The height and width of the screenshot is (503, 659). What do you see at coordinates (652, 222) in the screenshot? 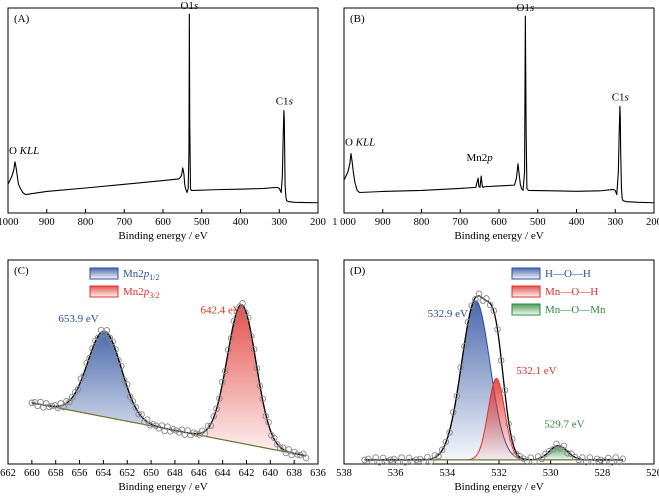
I see `x-tick-label: 200` at bounding box center [652, 222].